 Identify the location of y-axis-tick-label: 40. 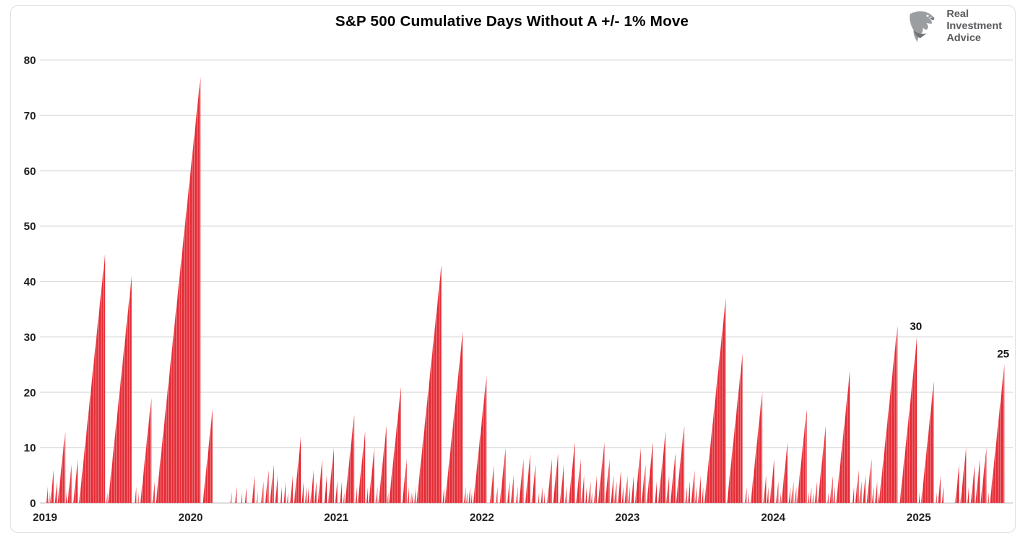
(30, 283).